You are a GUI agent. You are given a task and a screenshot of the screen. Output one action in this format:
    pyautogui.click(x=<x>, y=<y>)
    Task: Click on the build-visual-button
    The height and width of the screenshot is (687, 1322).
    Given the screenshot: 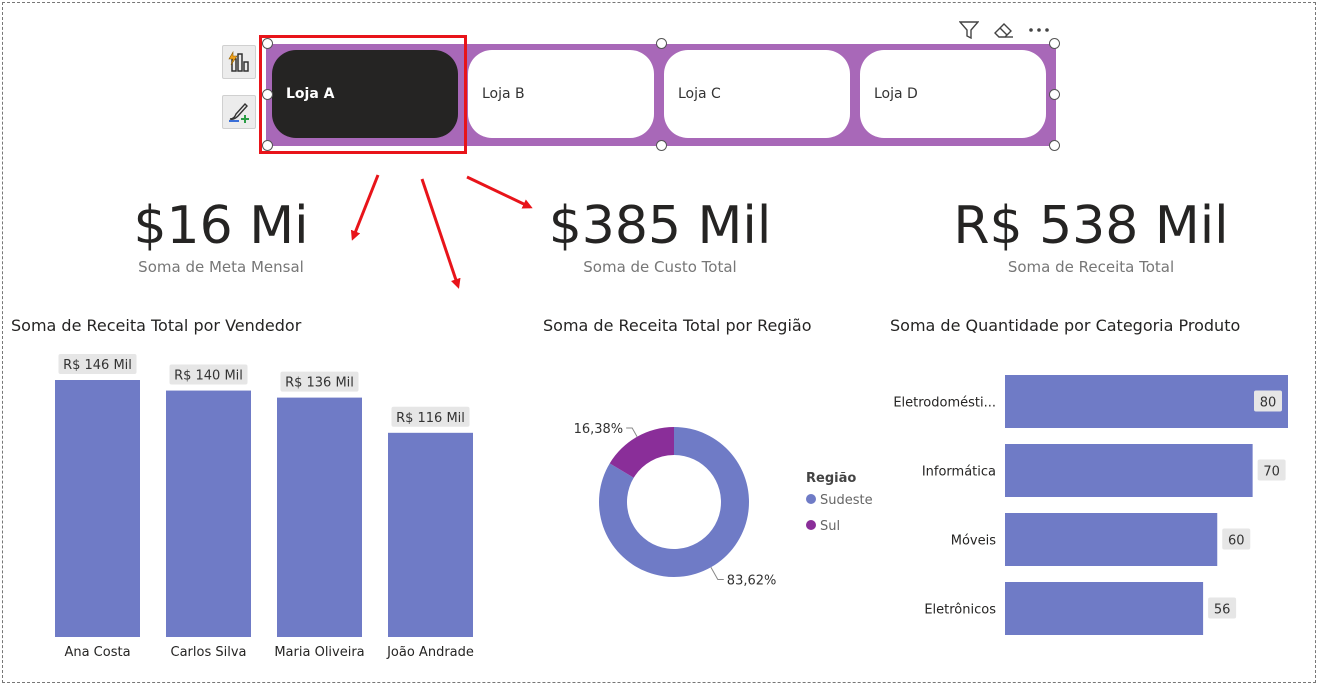 What is the action you would take?
    pyautogui.click(x=239, y=112)
    